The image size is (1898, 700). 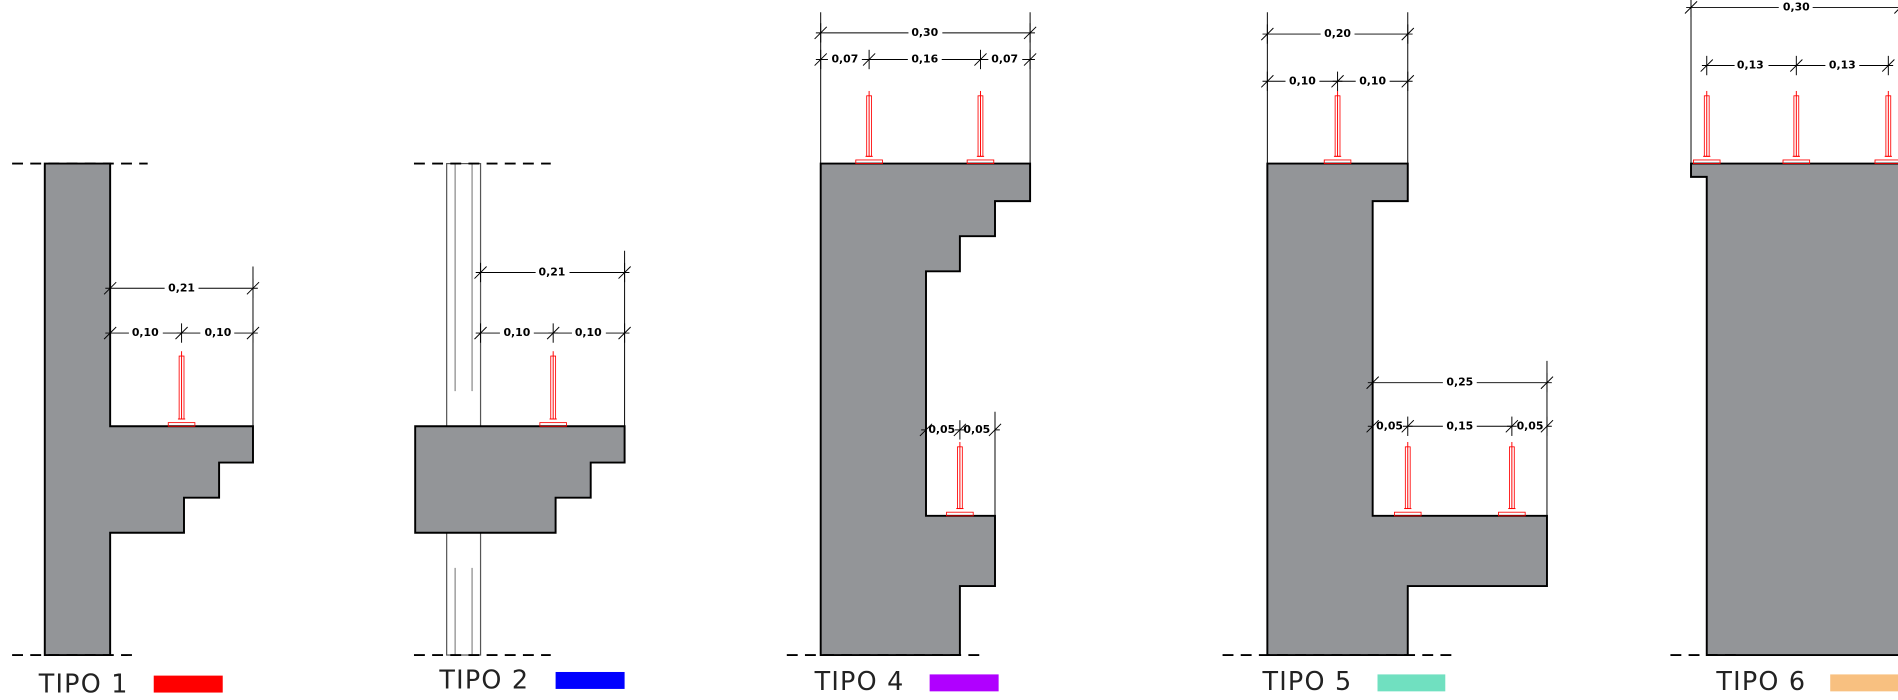 What do you see at coordinates (83, 683) in the screenshot?
I see `type-label: TIPO 1` at bounding box center [83, 683].